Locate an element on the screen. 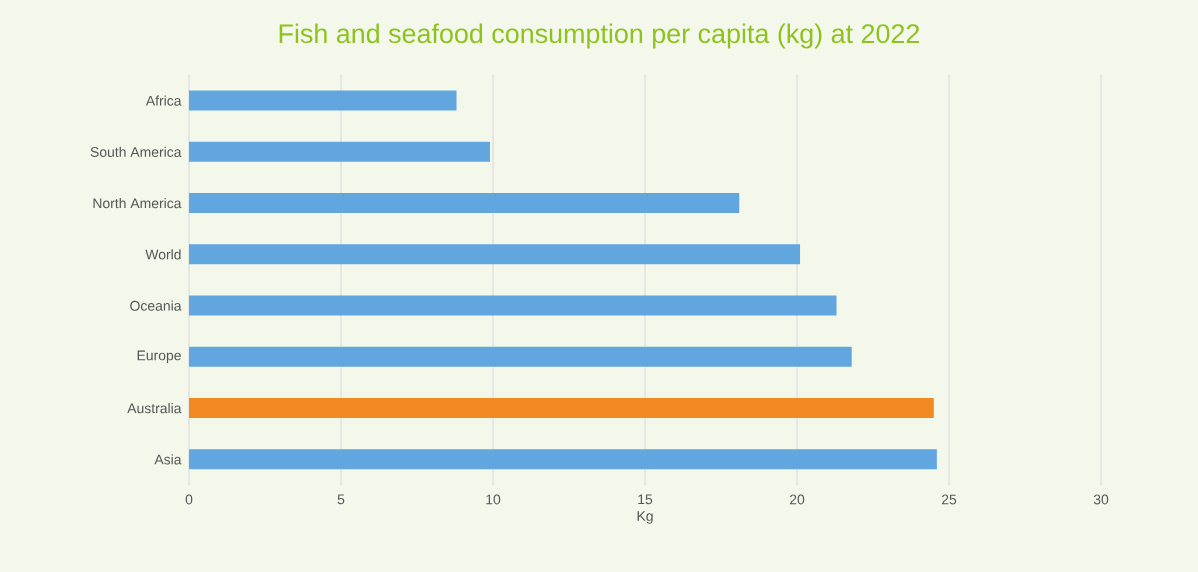  x-tick-label: 5 is located at coordinates (341, 499).